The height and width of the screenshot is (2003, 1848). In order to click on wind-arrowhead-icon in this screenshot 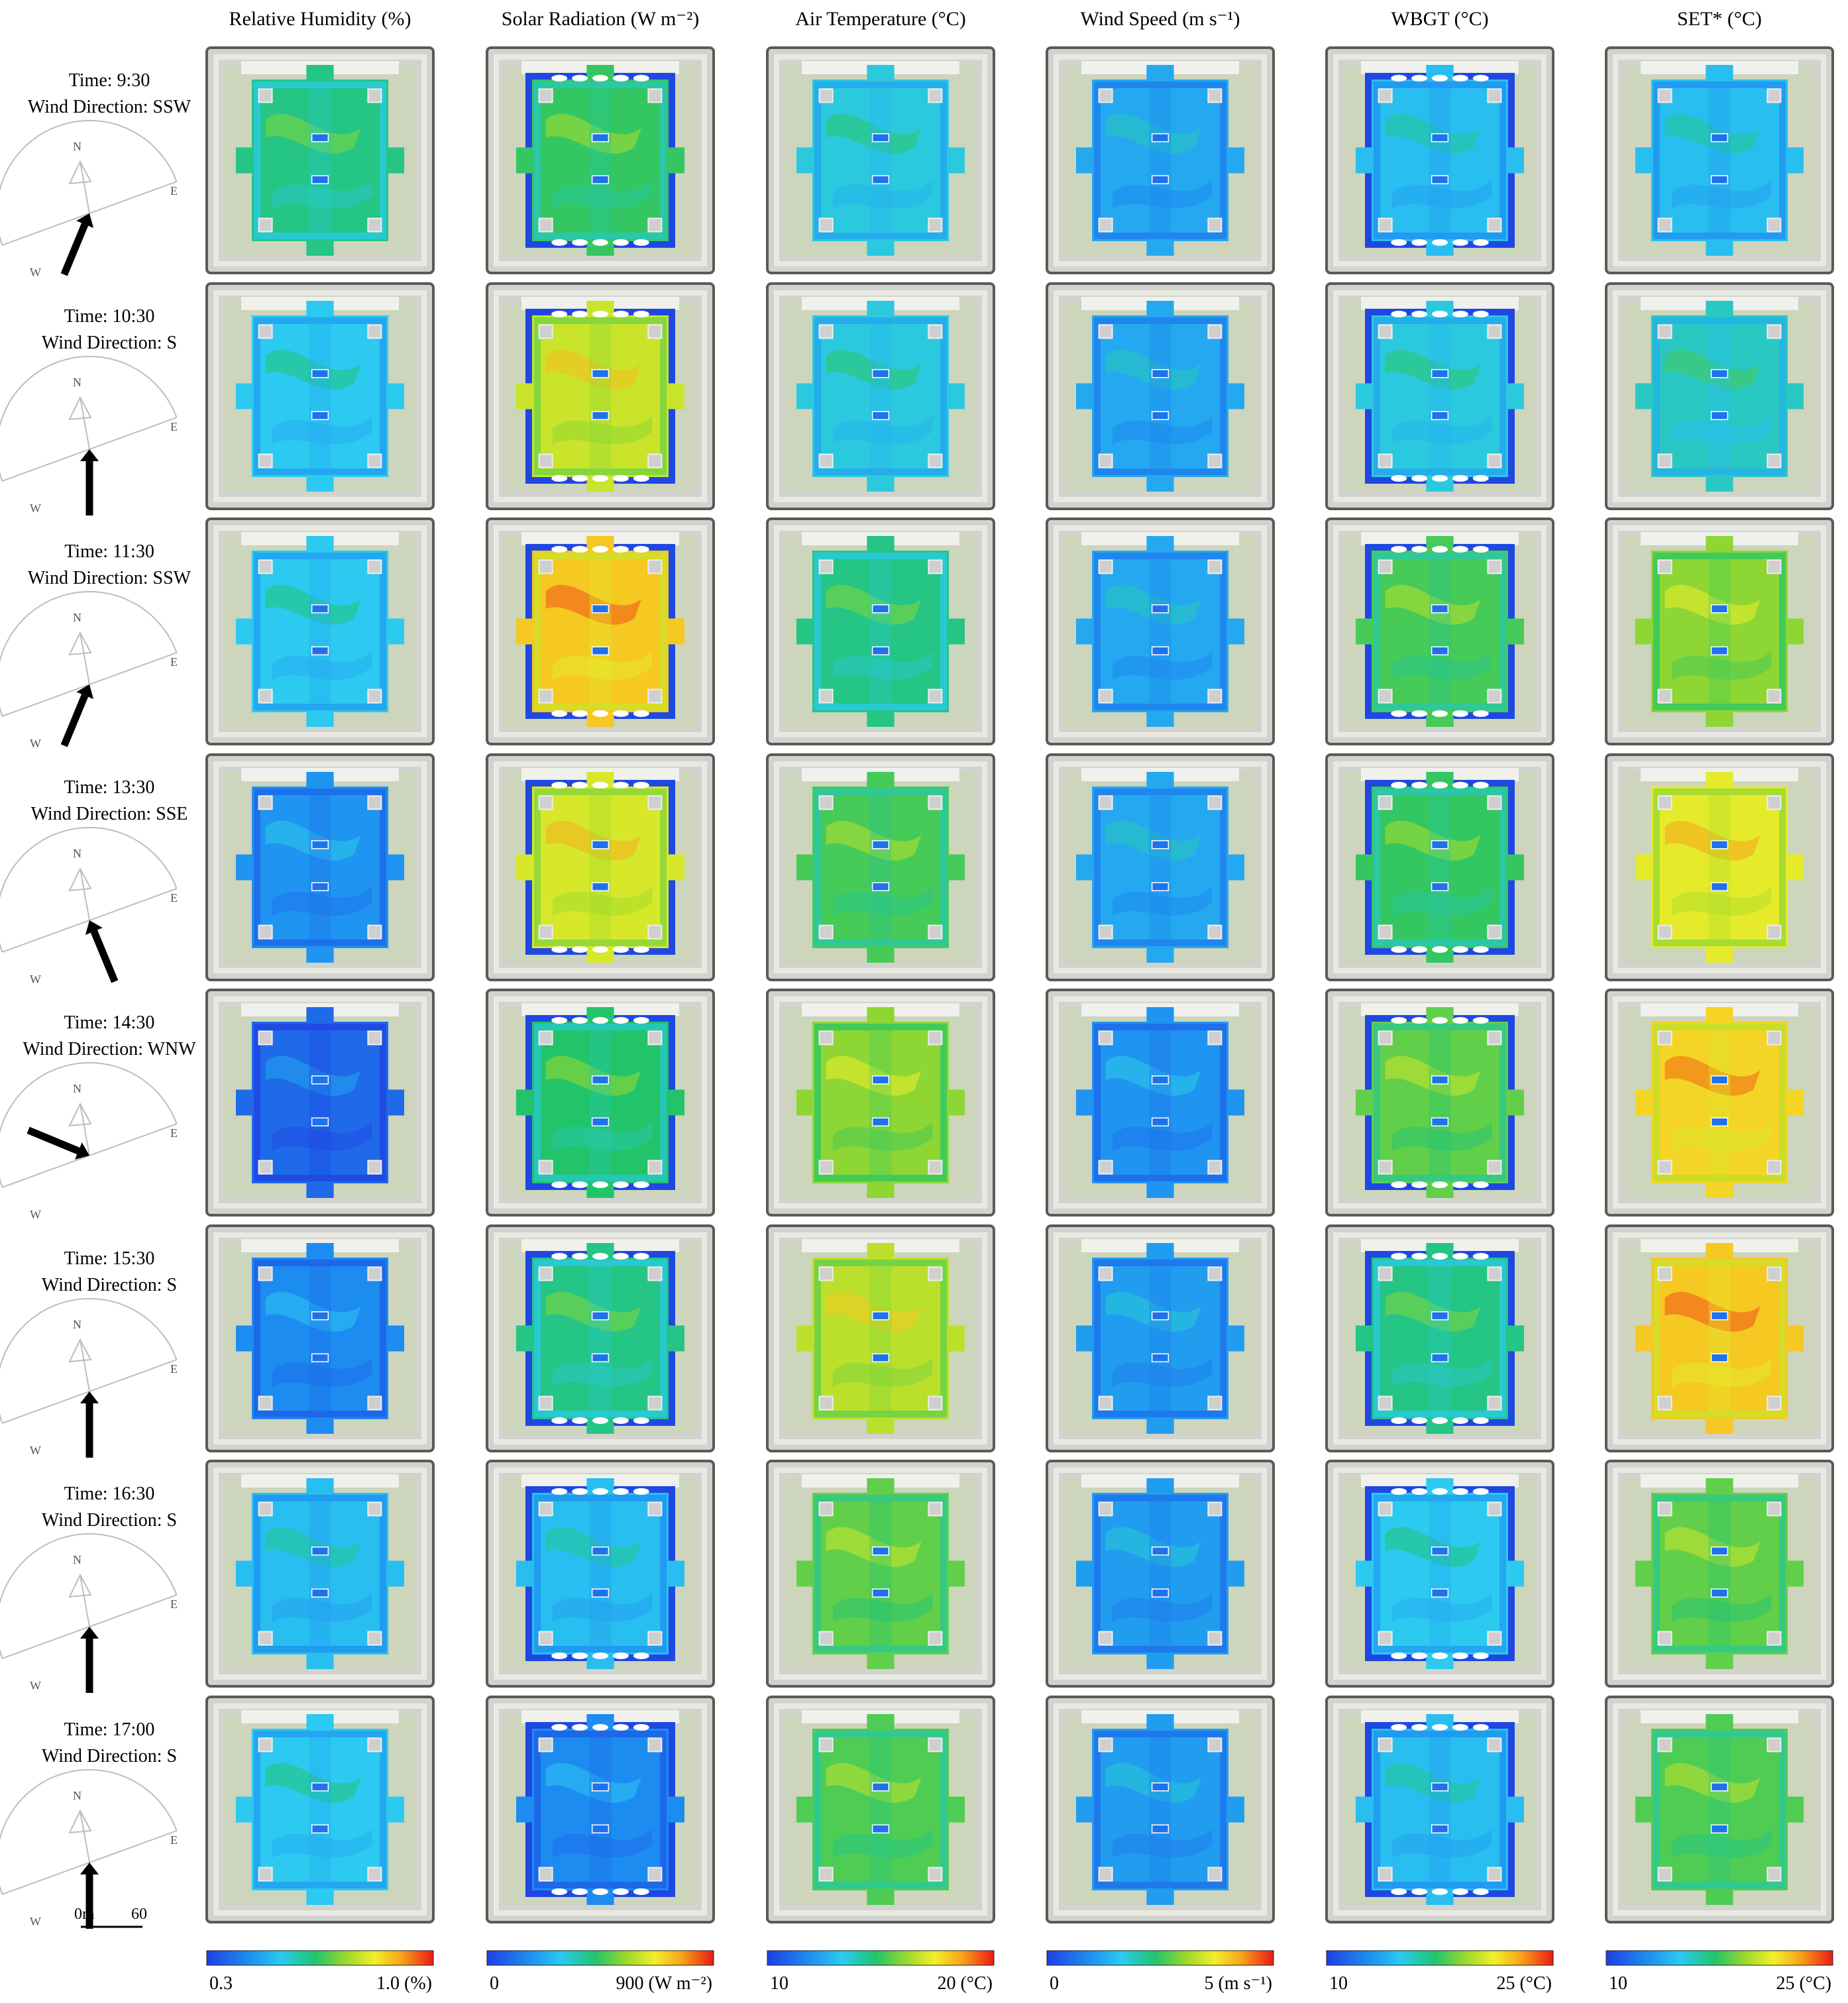, I will do `click(89, 1868)`.